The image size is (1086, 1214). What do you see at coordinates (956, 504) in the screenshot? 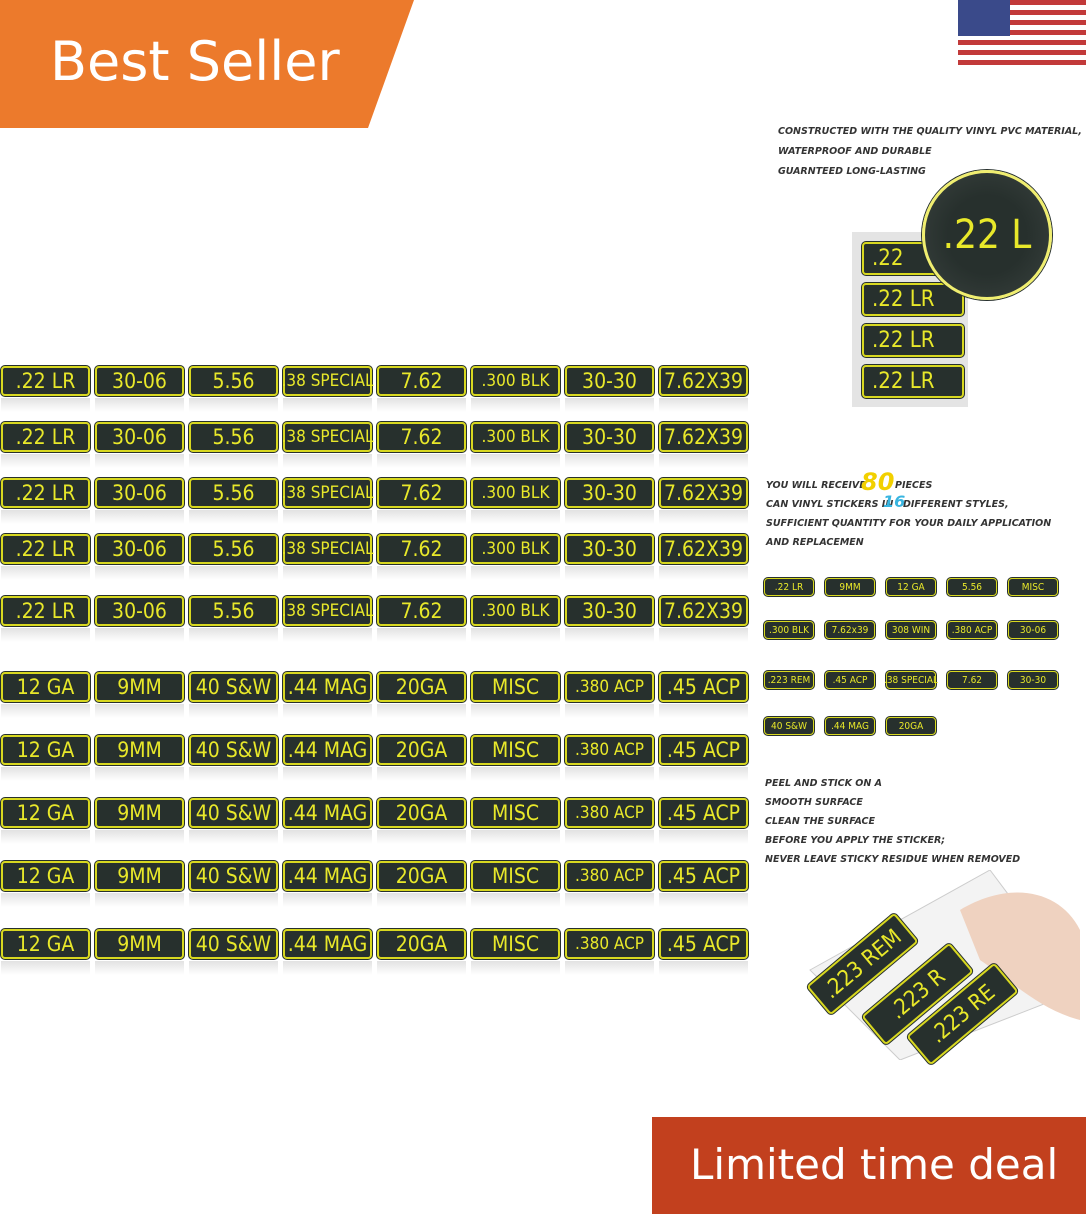
I see `receive-text: DIFFERENT STYLES,` at bounding box center [956, 504].